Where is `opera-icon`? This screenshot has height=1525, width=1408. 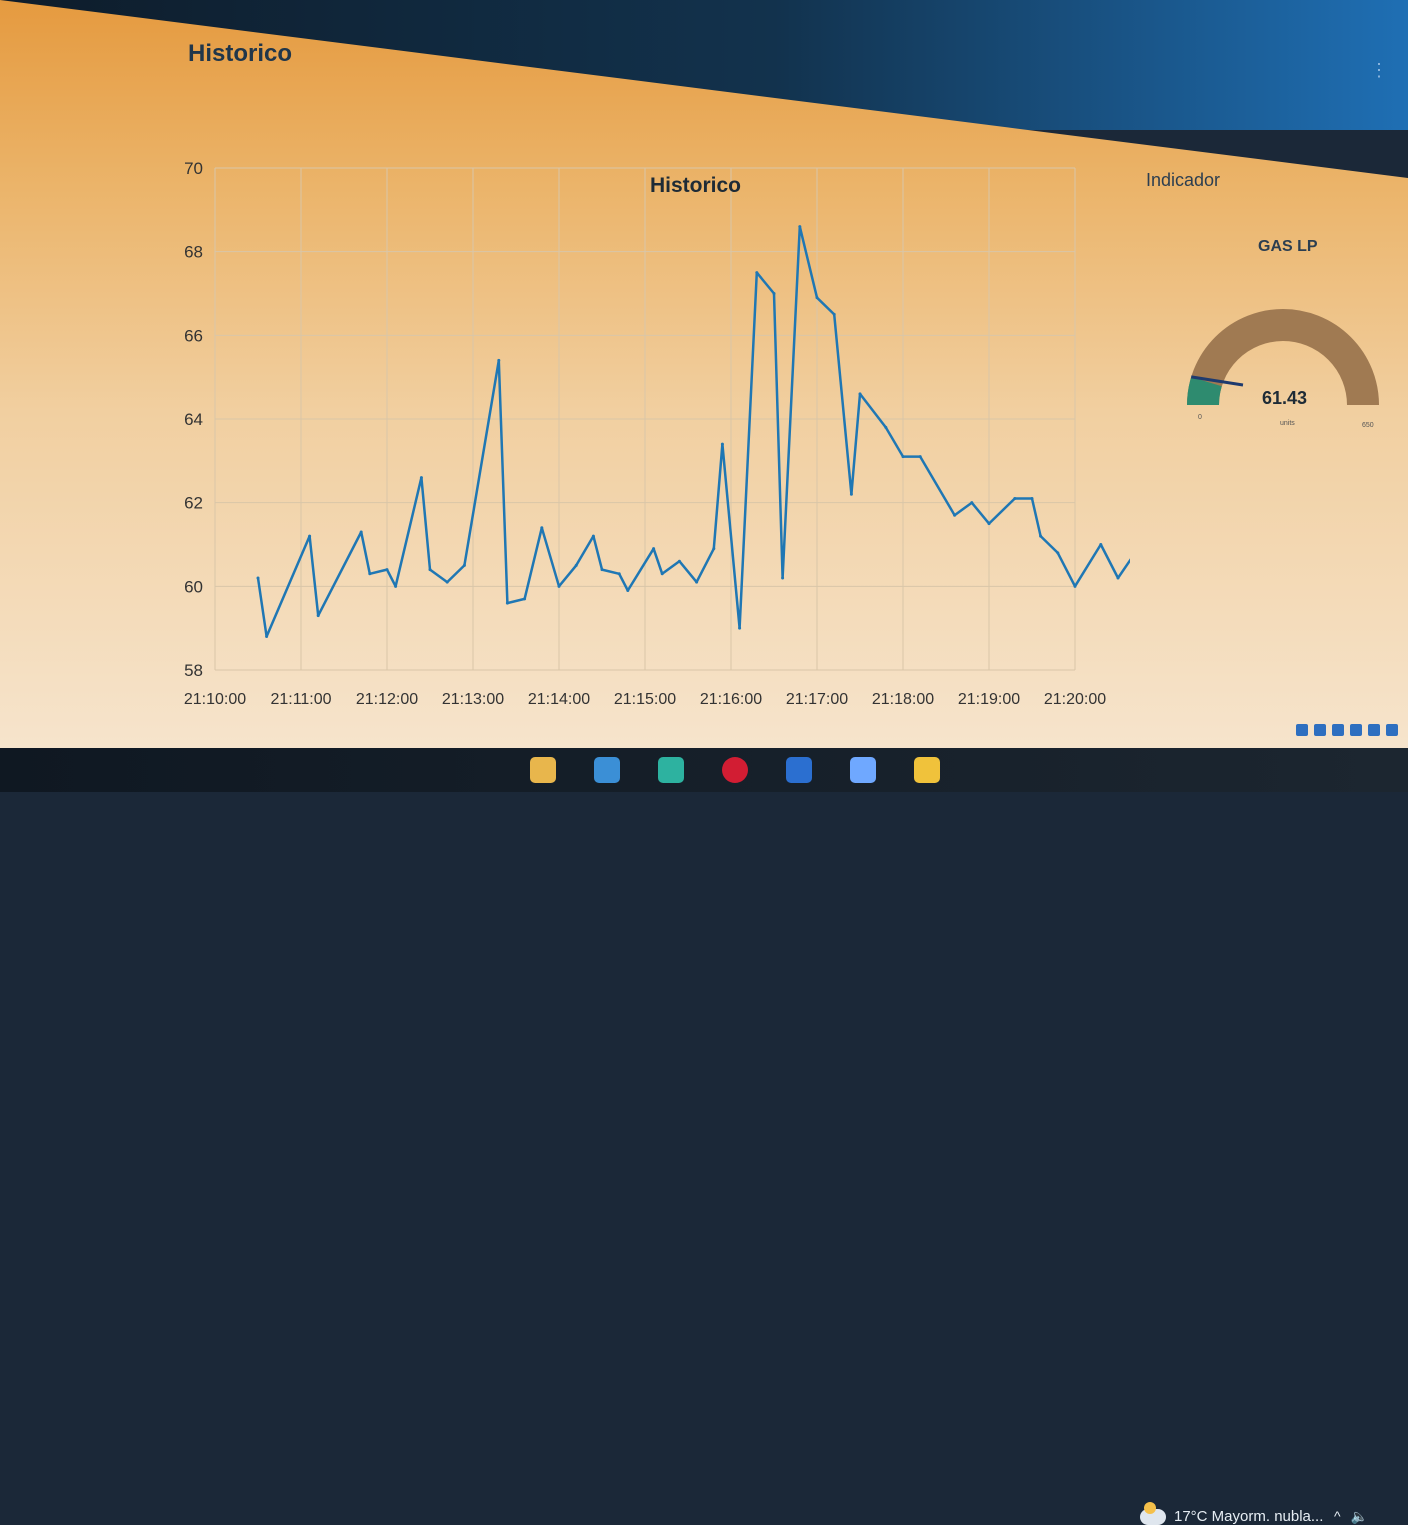
opera-icon is located at coordinates (735, 770).